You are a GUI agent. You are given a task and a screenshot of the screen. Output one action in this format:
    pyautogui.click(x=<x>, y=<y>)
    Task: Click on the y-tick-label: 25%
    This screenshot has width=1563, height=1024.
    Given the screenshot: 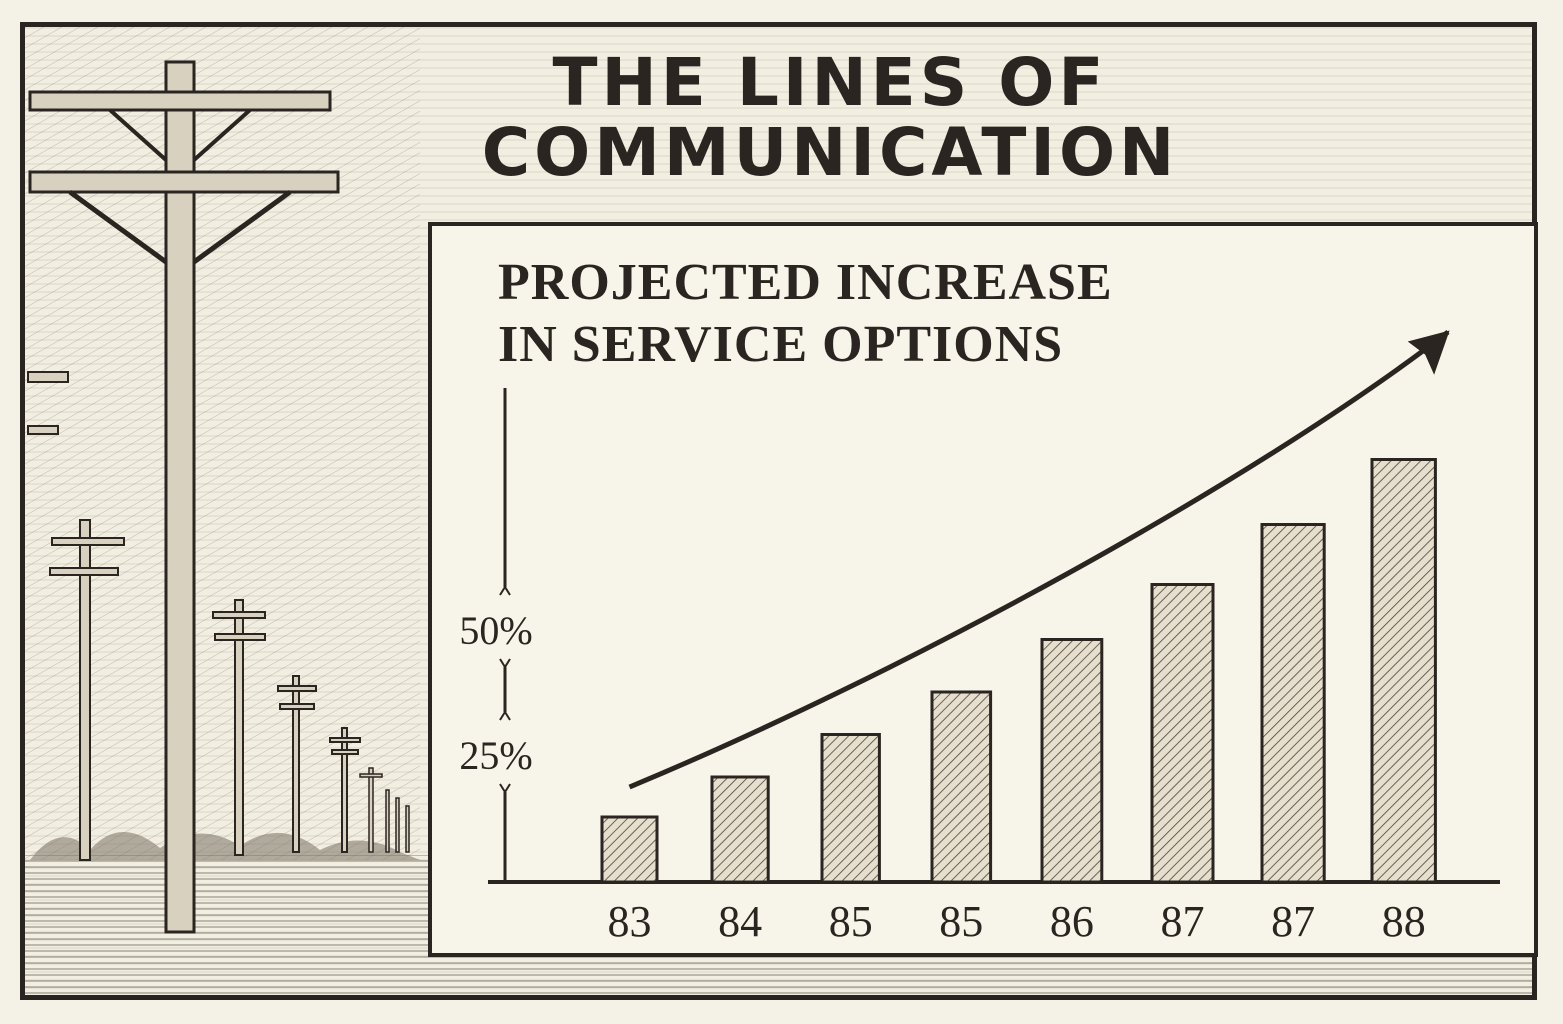 What is the action you would take?
    pyautogui.click(x=495, y=755)
    